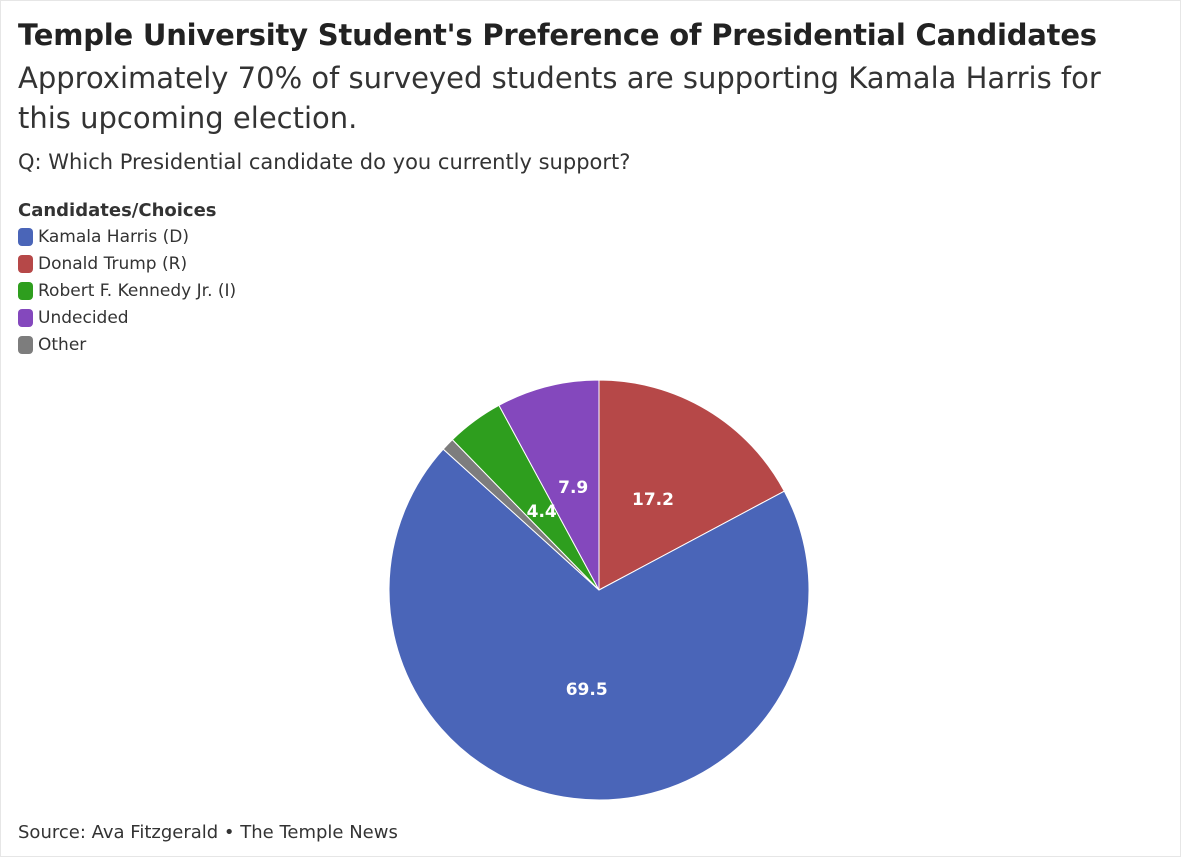 This screenshot has width=1183, height=859. I want to click on legend-swatch-harris, so click(25, 236).